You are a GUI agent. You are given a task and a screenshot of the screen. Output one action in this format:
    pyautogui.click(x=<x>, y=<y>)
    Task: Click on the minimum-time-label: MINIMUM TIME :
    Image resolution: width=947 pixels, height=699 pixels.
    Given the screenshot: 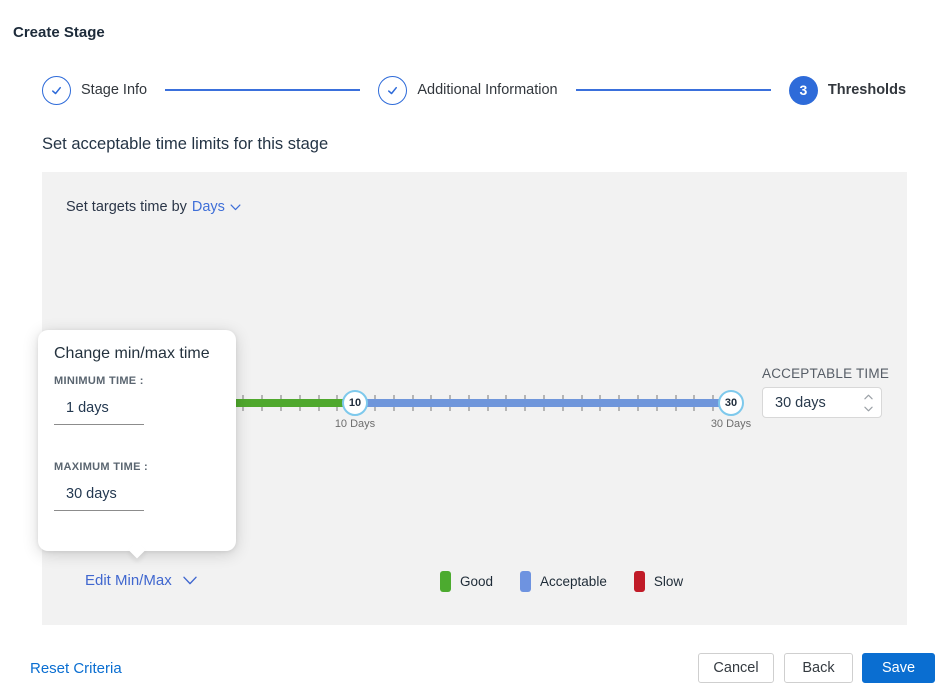 What is the action you would take?
    pyautogui.click(x=99, y=381)
    